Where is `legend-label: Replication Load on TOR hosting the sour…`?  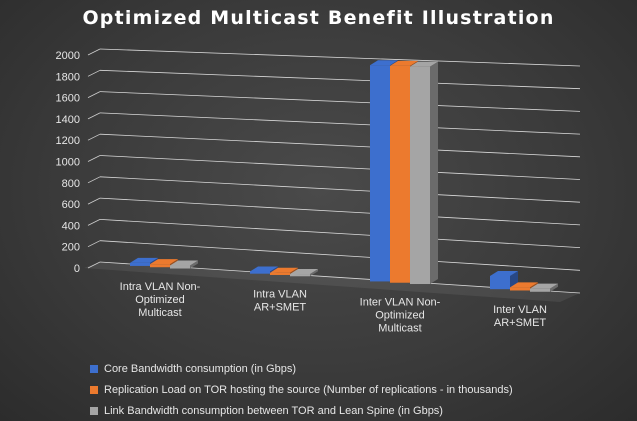
legend-label: Replication Load on TOR hosting the sour… is located at coordinates (308, 389).